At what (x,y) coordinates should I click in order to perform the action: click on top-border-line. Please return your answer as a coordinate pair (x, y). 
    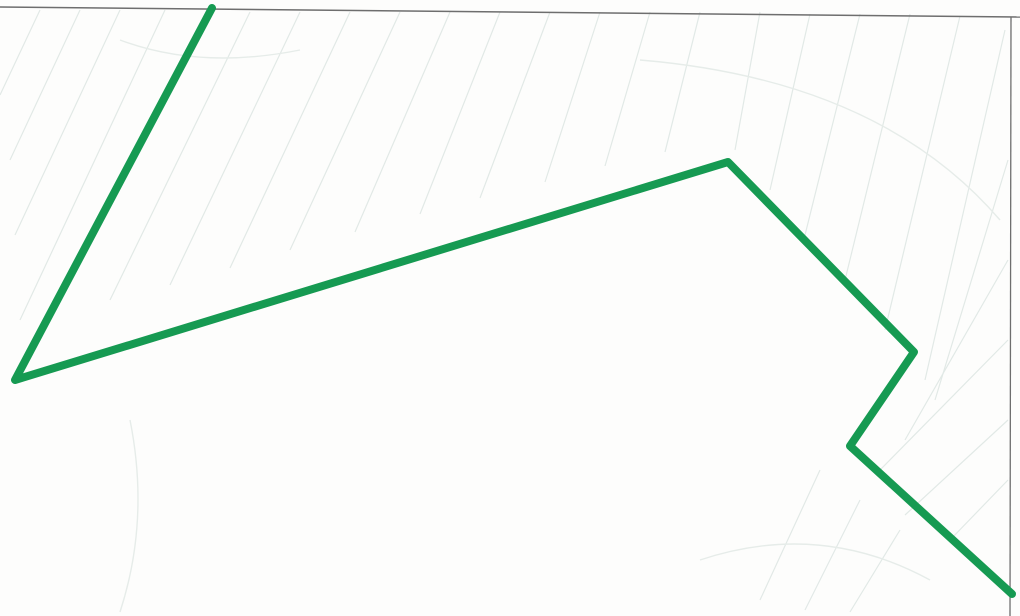
    Looking at the image, I should click on (510, 12).